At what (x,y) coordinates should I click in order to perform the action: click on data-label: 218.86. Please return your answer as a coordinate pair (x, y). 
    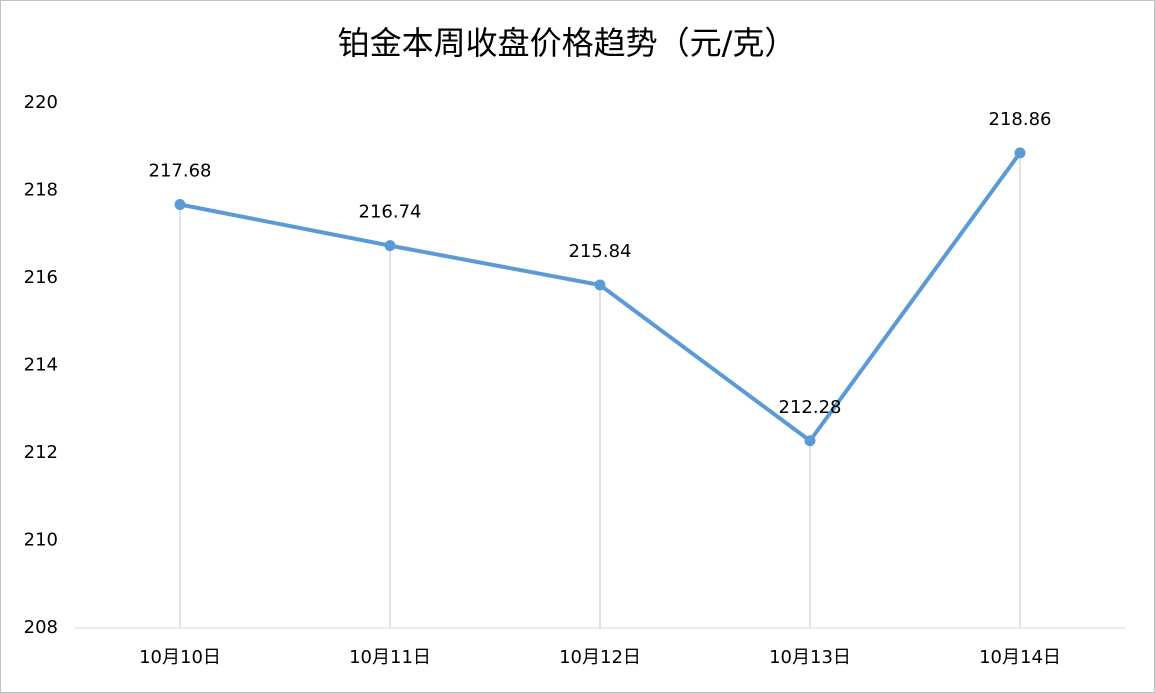
    Looking at the image, I should click on (1020, 119).